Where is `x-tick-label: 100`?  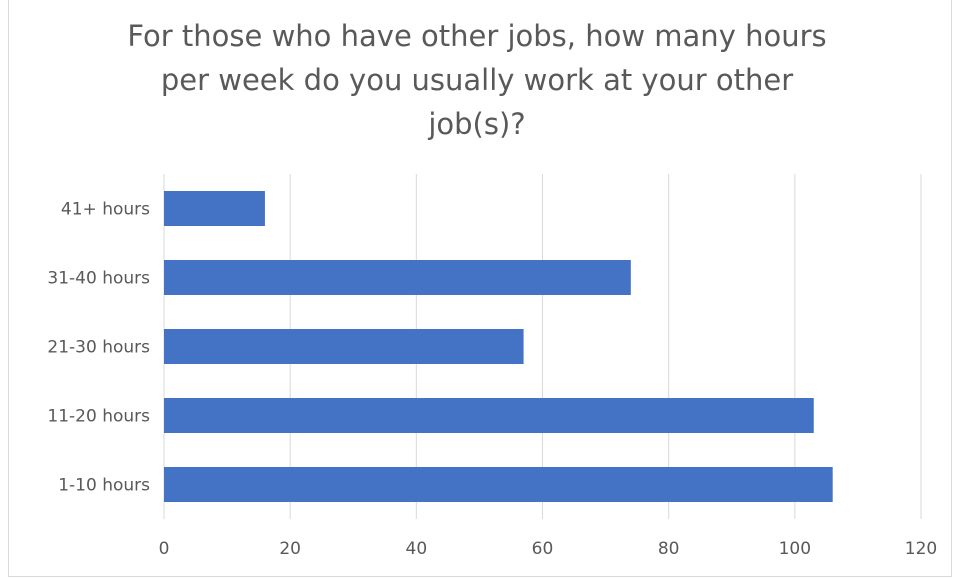 x-tick-label: 100 is located at coordinates (795, 549).